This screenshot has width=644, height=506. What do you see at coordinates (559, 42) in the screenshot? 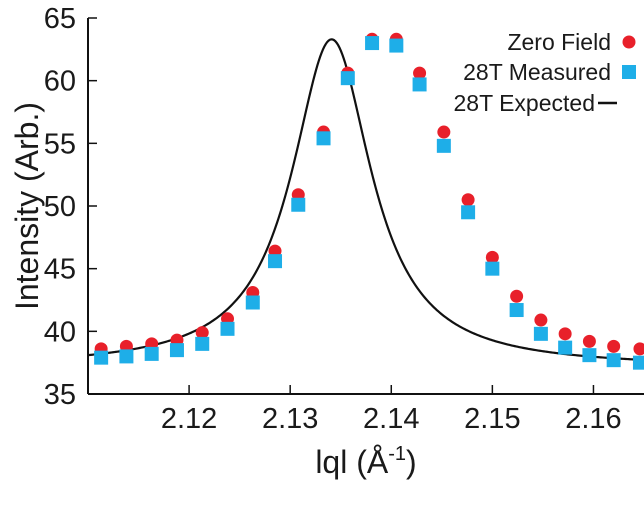
I see `legend-label-zero-field: Zero Field` at bounding box center [559, 42].